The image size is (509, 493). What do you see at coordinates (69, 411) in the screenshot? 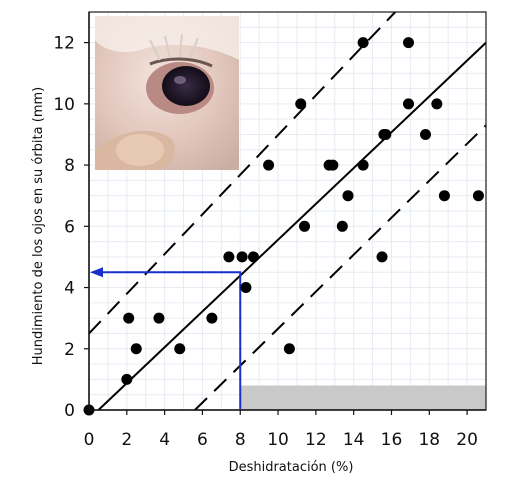
I see `y-tick-label: 0` at bounding box center [69, 411].